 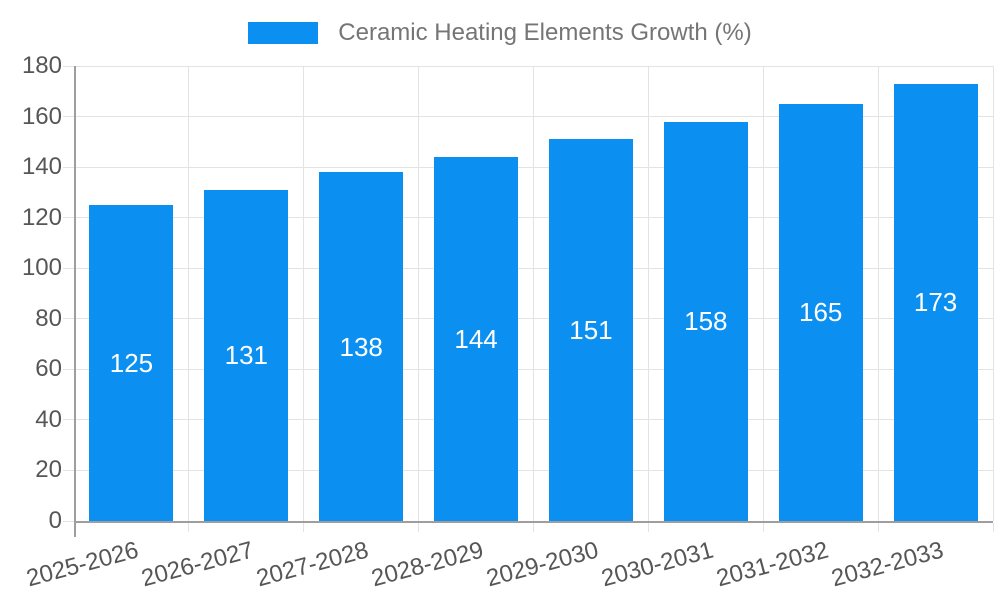 What do you see at coordinates (41, 167) in the screenshot?
I see `y-axis-tick-label: 140` at bounding box center [41, 167].